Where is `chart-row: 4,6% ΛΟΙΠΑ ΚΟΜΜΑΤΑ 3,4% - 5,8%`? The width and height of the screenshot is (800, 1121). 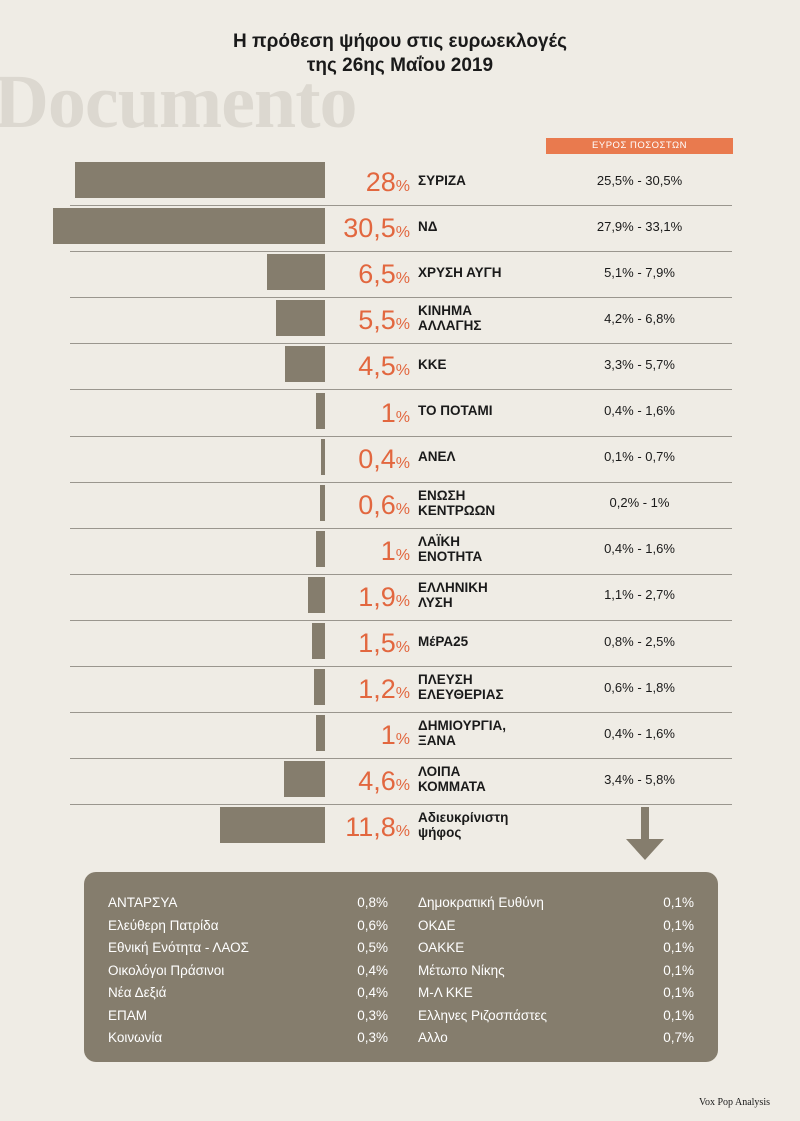
chart-row: 4,6% ΛΟΙΠΑ ΚΟΜΜΑΤΑ 3,4% - 5,8% is located at coordinates (400, 782).